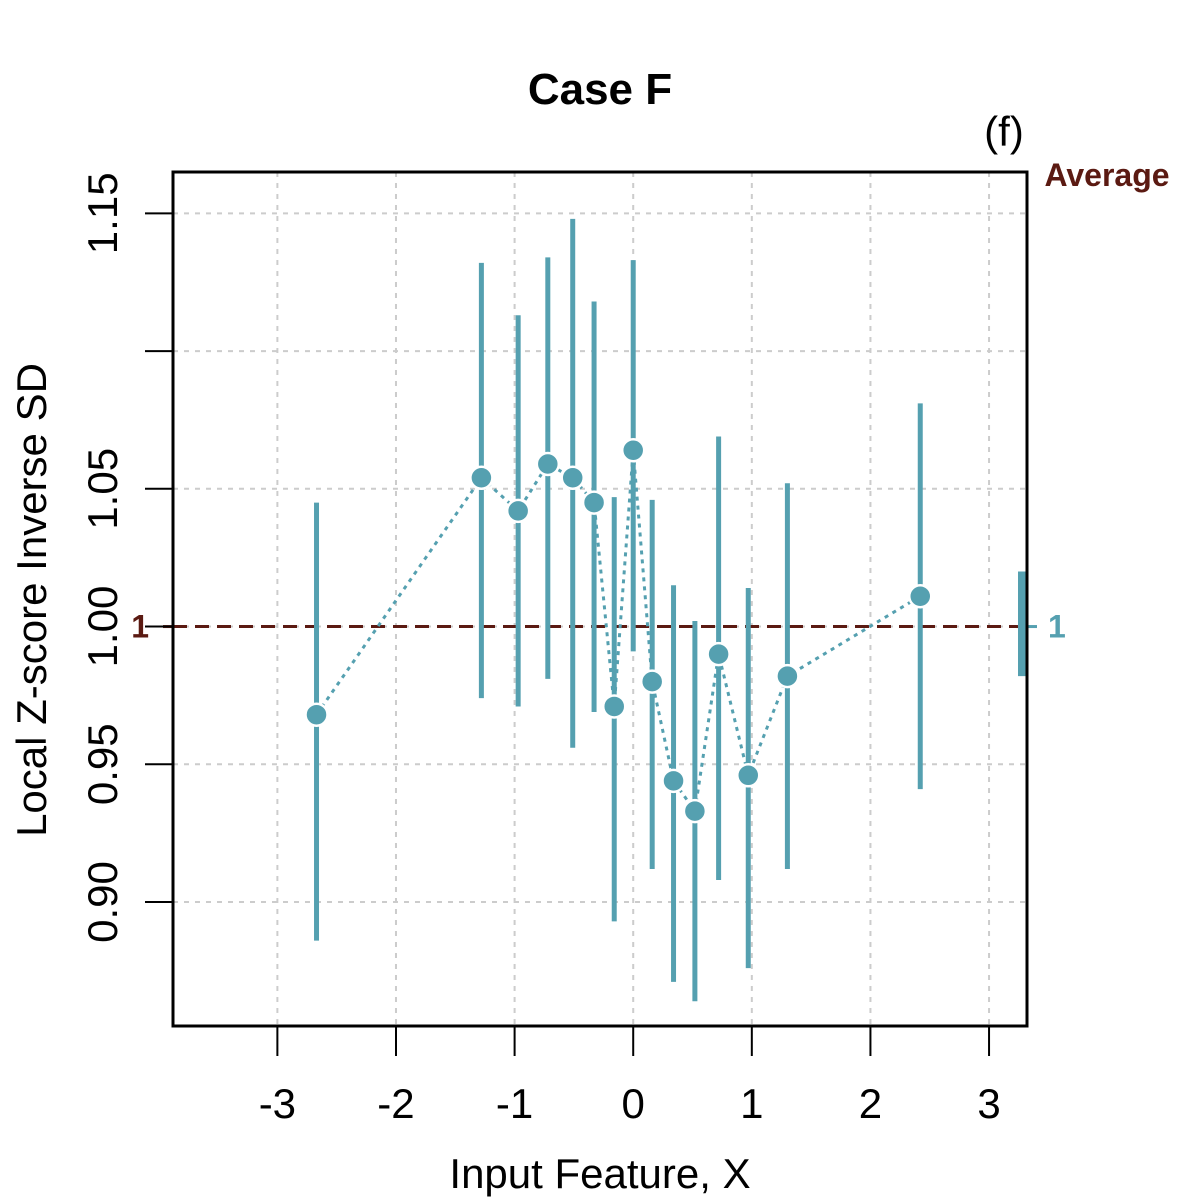 The width and height of the screenshot is (1200, 1200). Describe the element at coordinates (633, 1103) in the screenshot. I see `x-tick-label: 0` at that location.